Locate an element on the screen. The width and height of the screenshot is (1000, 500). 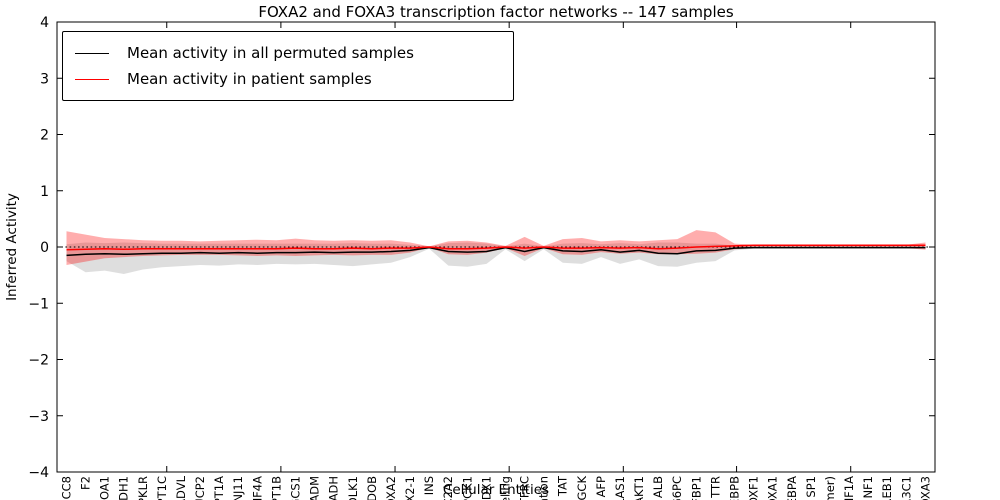
x-tick-label: SP1 is located at coordinates (811, 487).